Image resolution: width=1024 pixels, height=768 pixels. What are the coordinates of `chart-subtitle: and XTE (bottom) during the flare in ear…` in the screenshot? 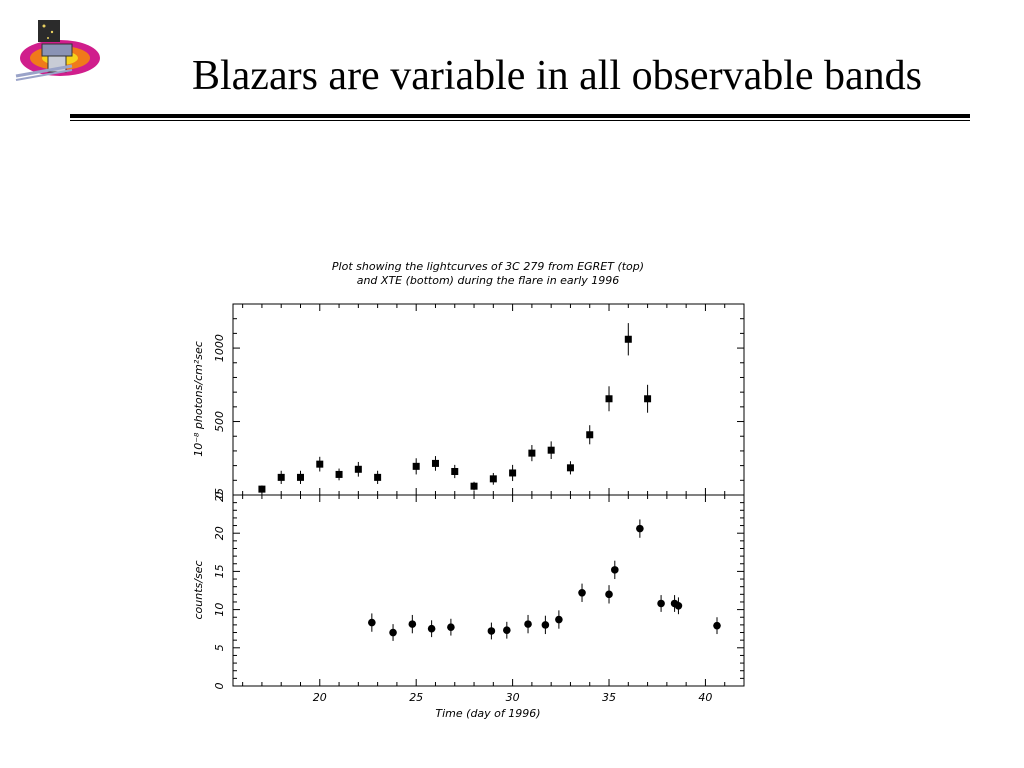 It's located at (488, 280).